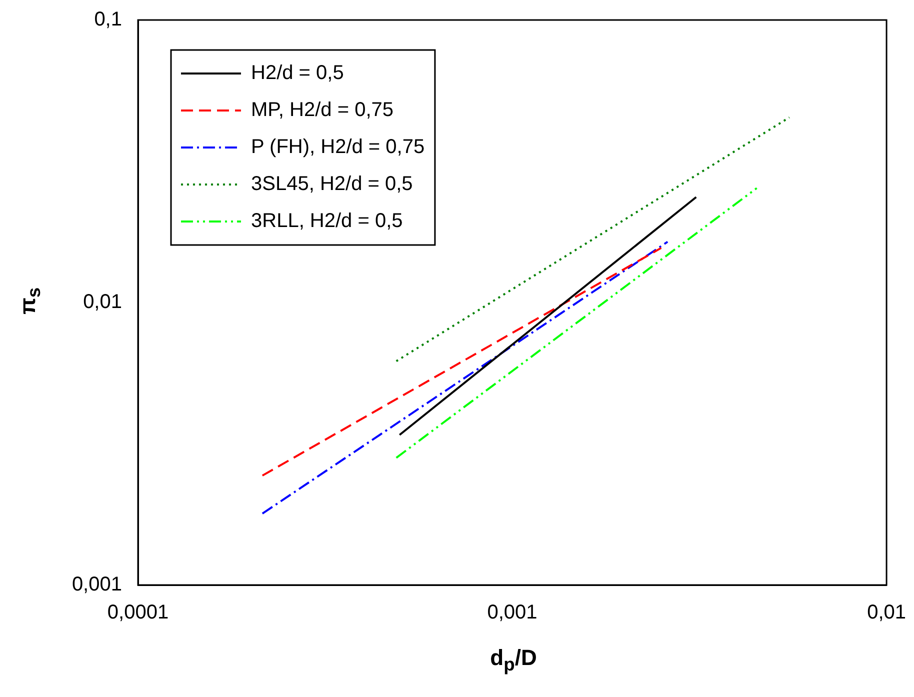 This screenshot has width=914, height=697. Describe the element at coordinates (338, 147) in the screenshot. I see `legend-label: P (FH), H2/d = 0,75` at that location.